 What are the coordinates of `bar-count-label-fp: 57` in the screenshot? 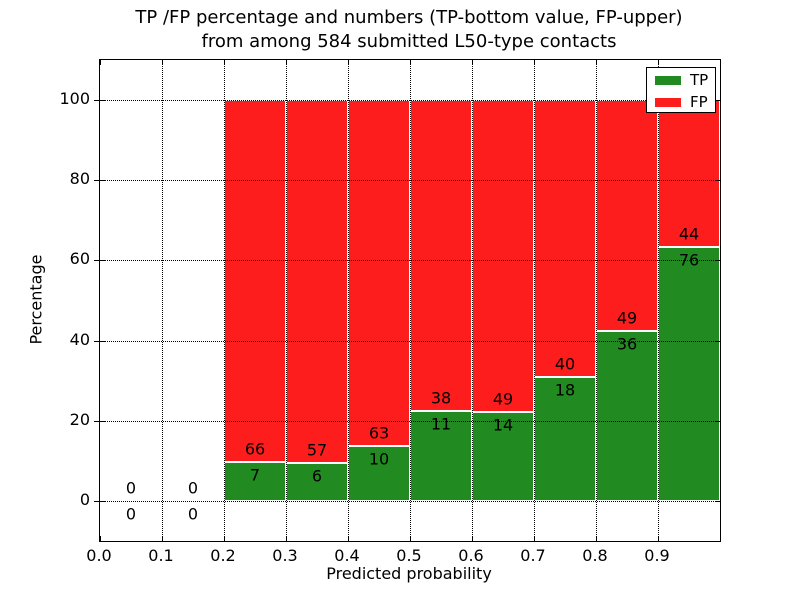 It's located at (317, 450).